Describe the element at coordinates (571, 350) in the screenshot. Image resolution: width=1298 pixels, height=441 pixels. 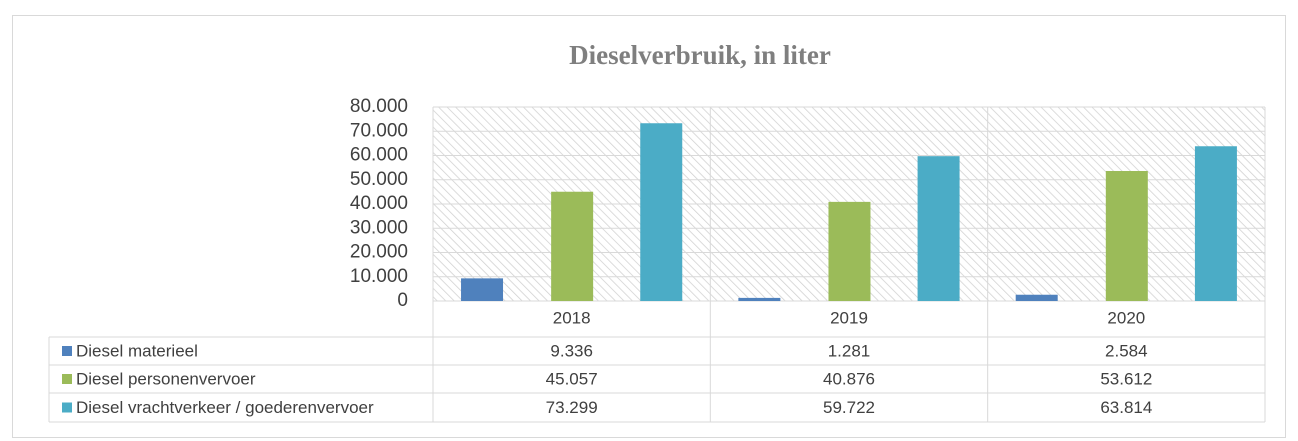
I see `table-value: 9.336` at that location.